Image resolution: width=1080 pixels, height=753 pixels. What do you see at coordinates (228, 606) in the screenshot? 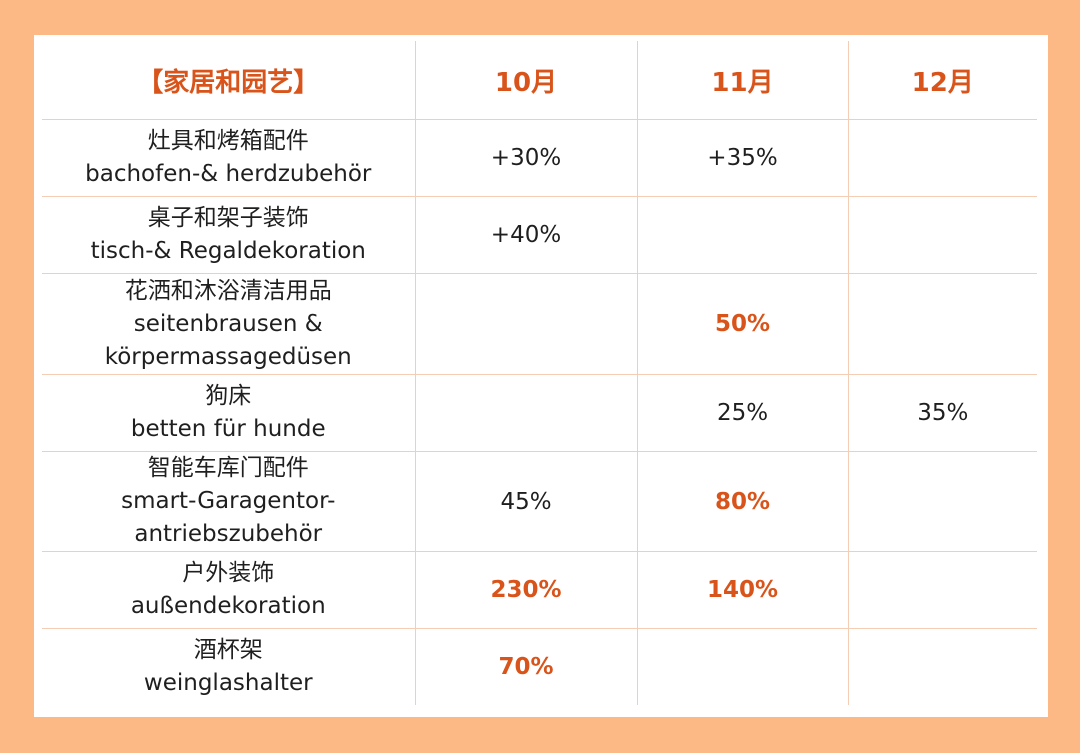
I see `row-label-de: außendekoration` at bounding box center [228, 606].